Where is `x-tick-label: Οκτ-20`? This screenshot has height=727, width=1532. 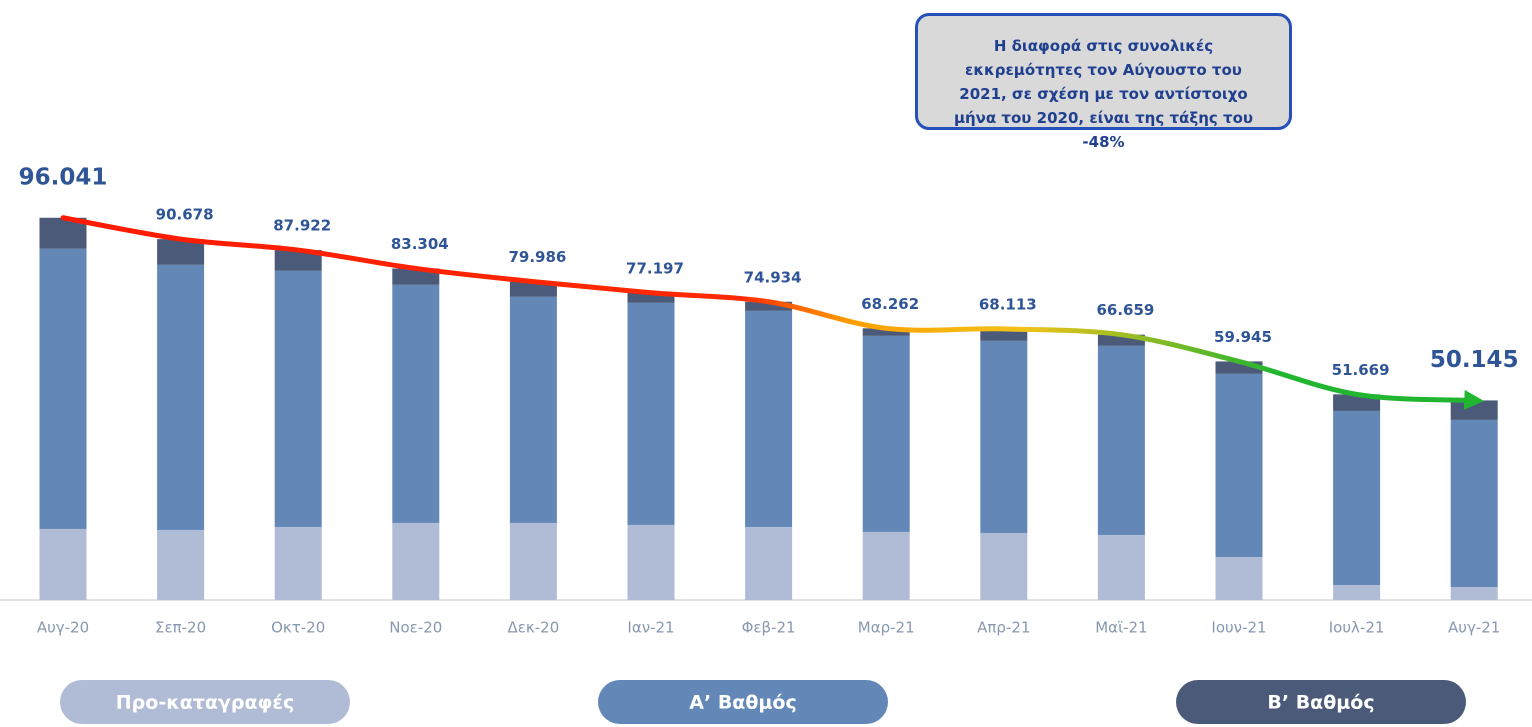
x-tick-label: Οκτ-20 is located at coordinates (298, 628).